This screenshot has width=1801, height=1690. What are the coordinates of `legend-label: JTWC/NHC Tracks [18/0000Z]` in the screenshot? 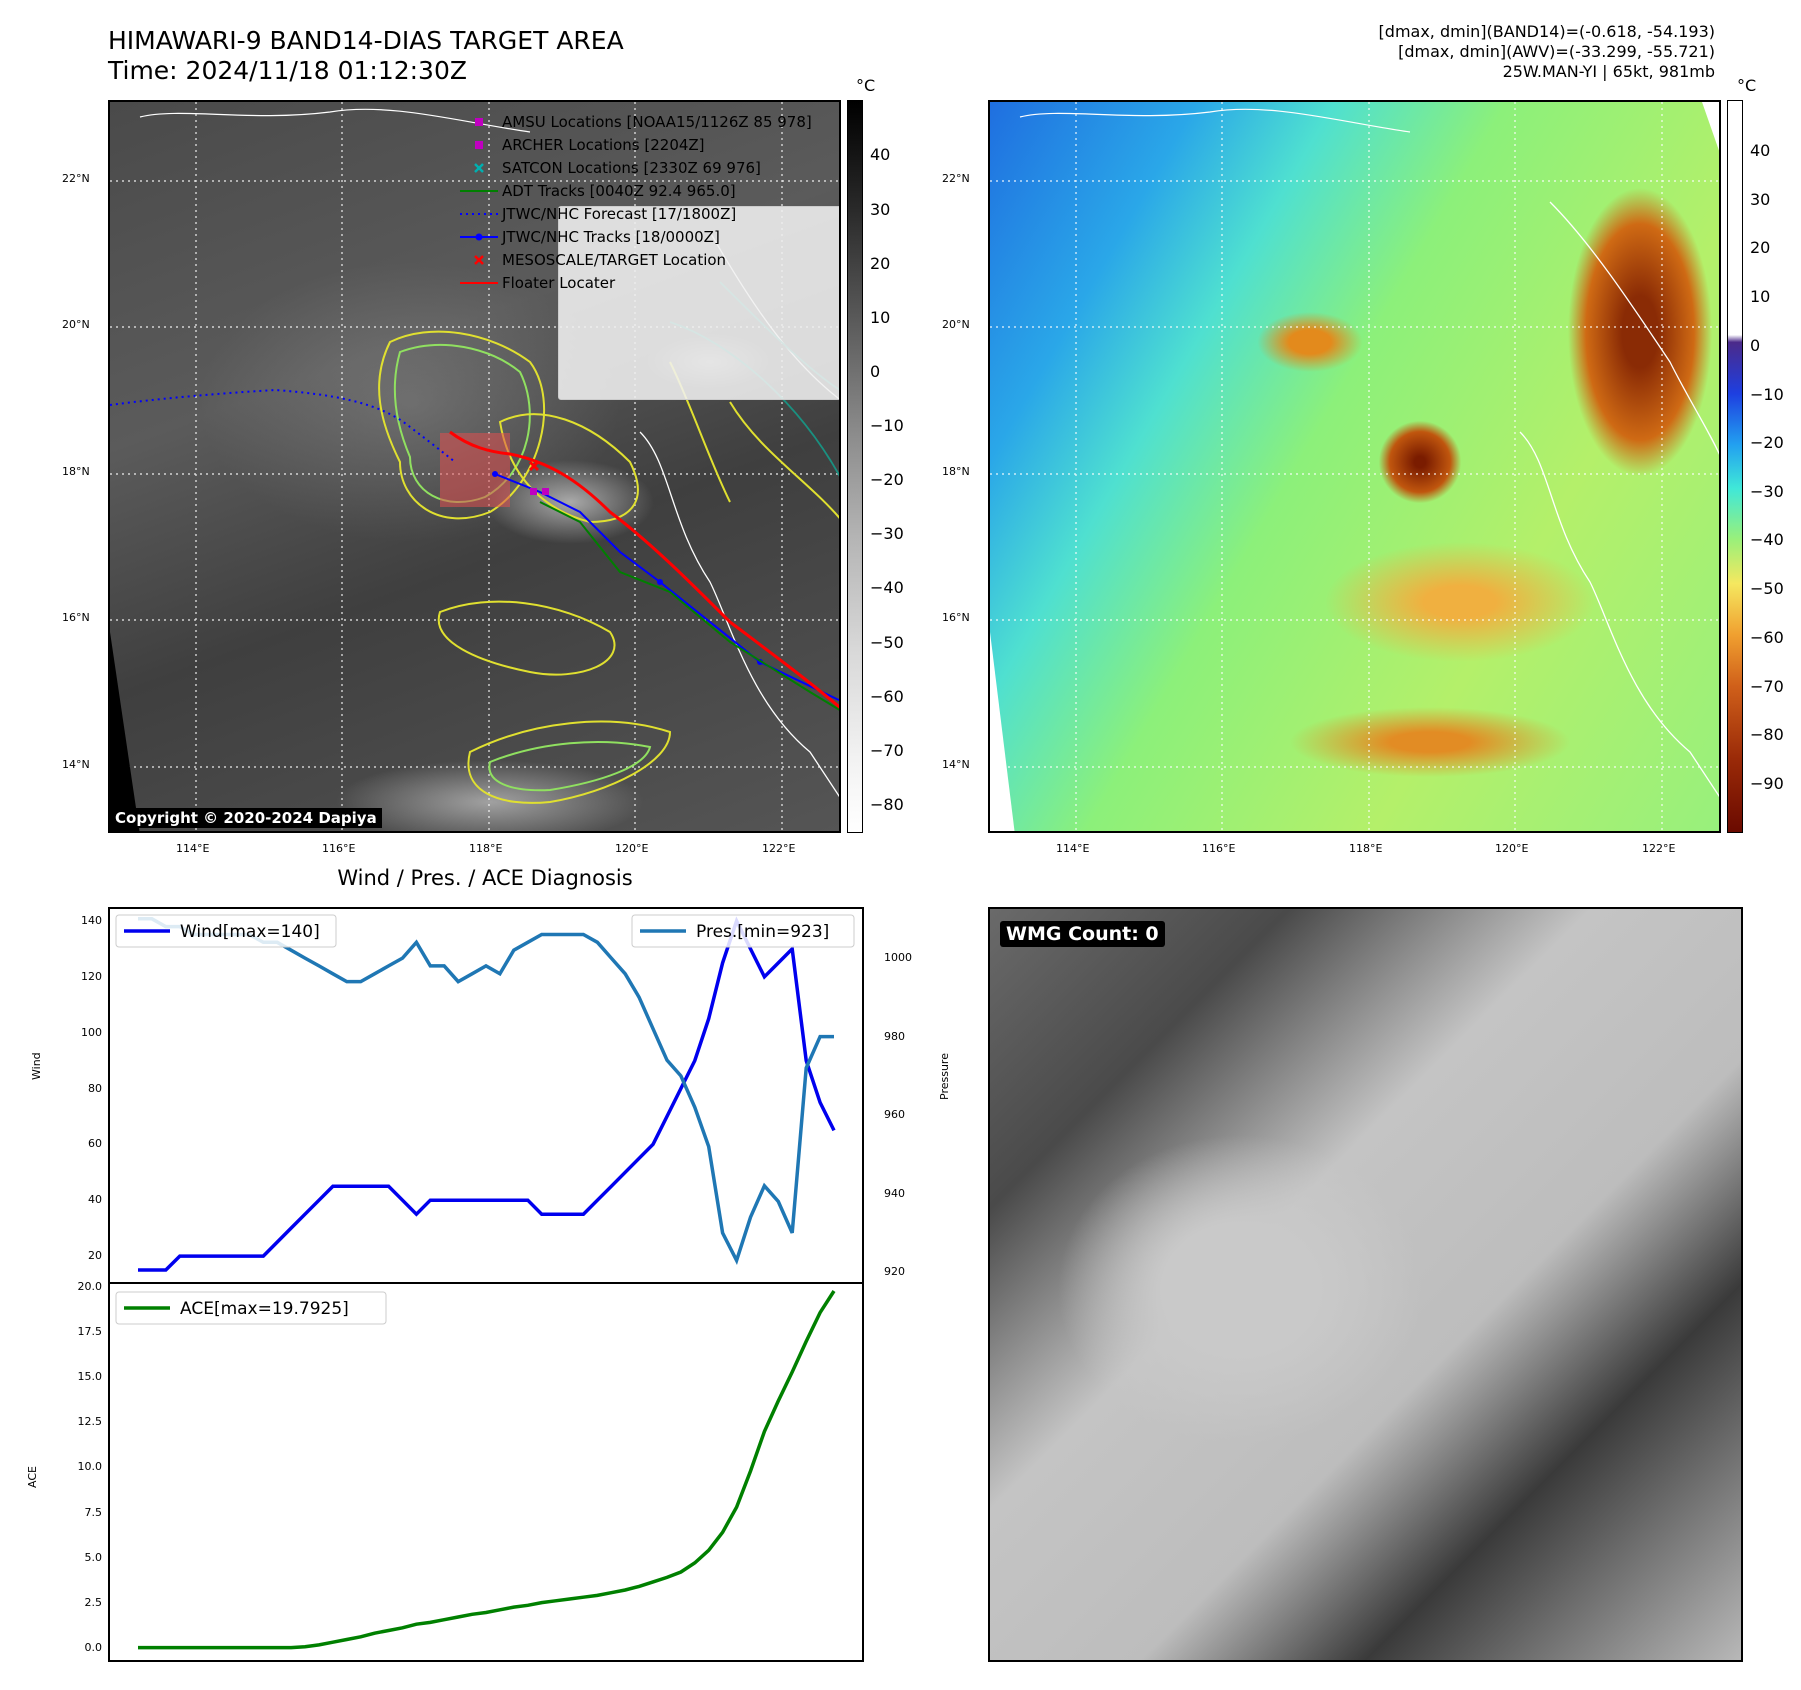 It's located at (611, 237).